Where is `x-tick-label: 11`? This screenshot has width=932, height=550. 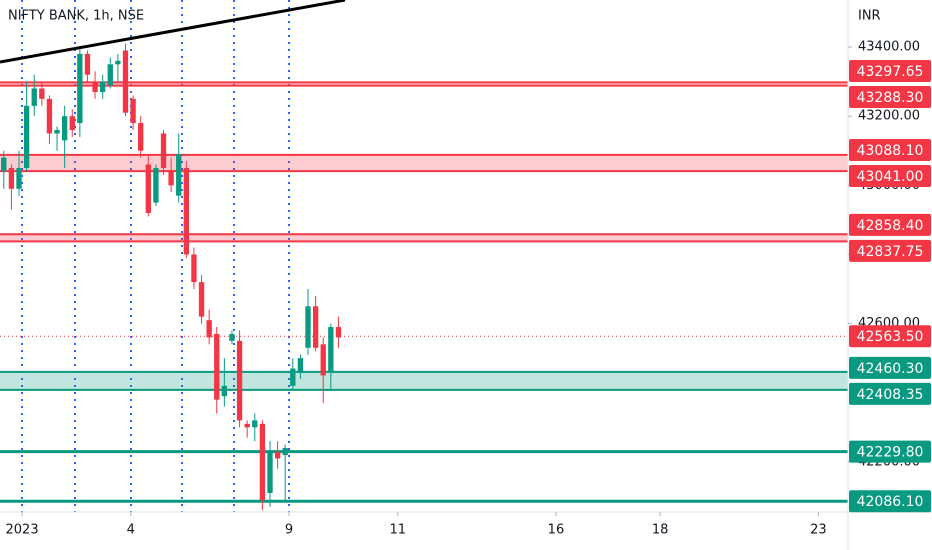 x-tick-label: 11 is located at coordinates (397, 530).